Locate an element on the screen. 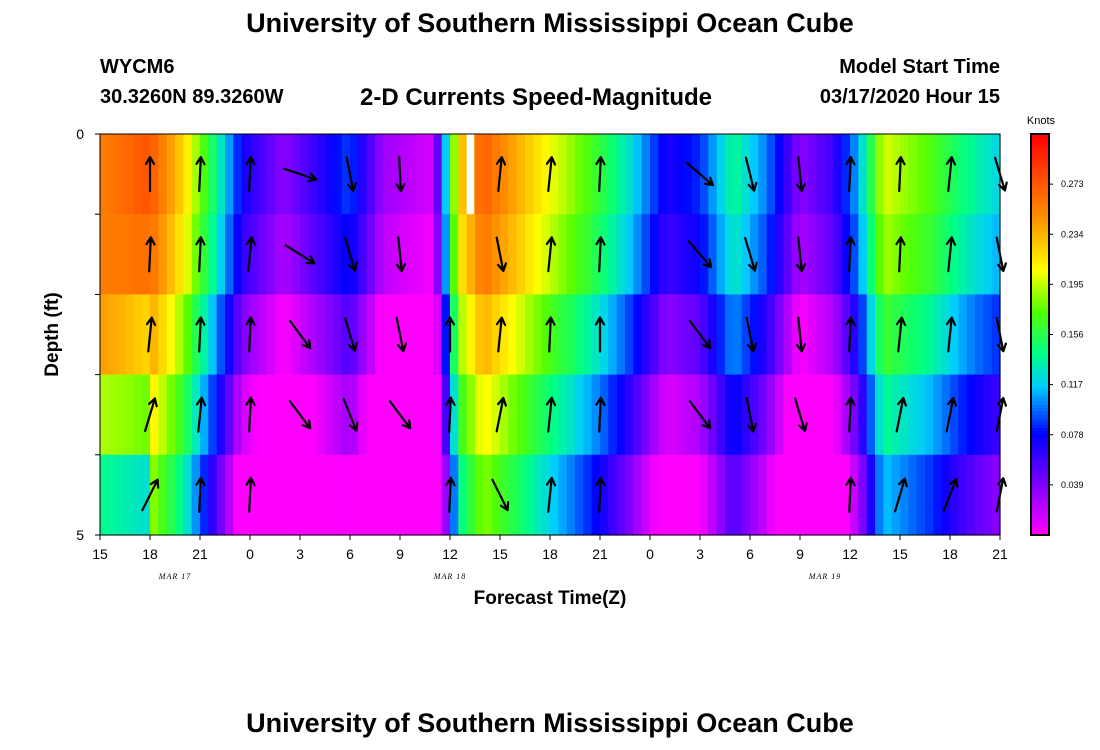  x-tick-label: 0 is located at coordinates (250, 554).